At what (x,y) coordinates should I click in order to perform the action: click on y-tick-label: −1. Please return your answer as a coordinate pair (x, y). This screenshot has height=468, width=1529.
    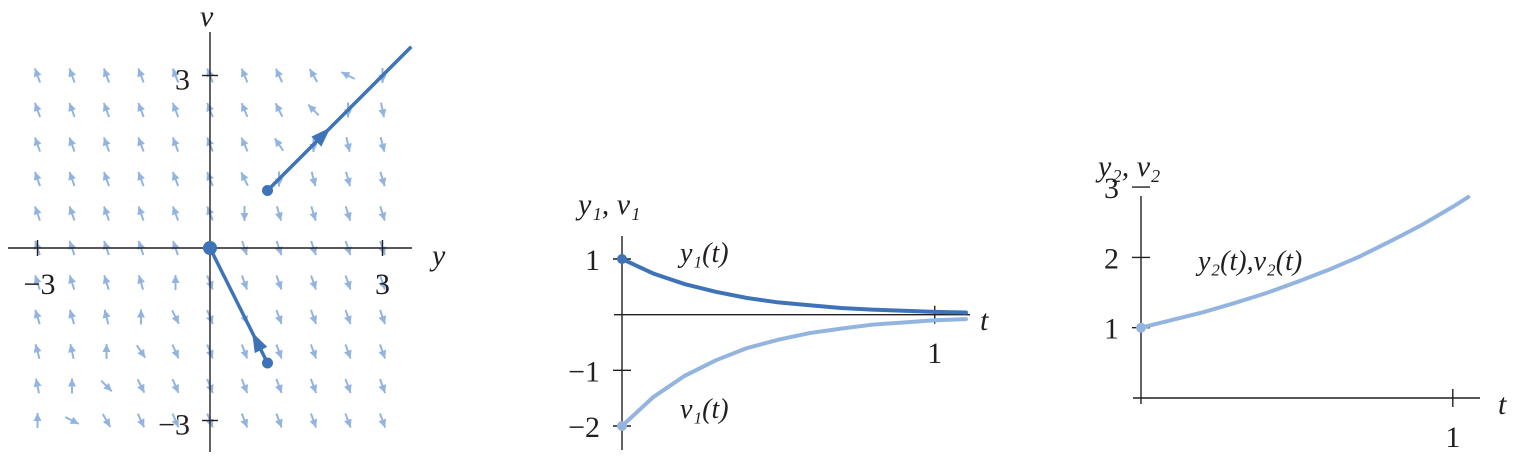
    Looking at the image, I should click on (584, 371).